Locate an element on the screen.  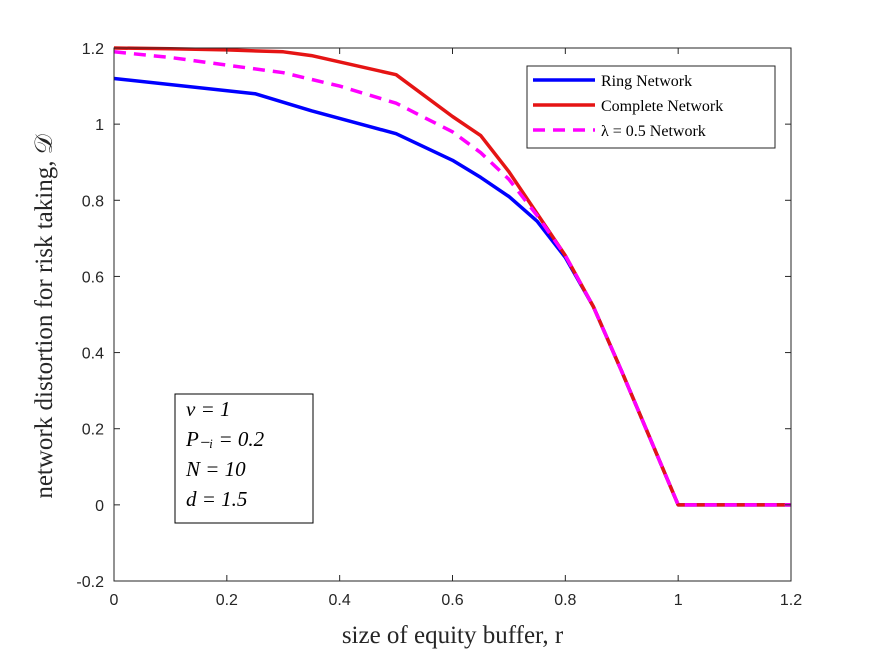
x-tick-label: 1.2 is located at coordinates (791, 600).